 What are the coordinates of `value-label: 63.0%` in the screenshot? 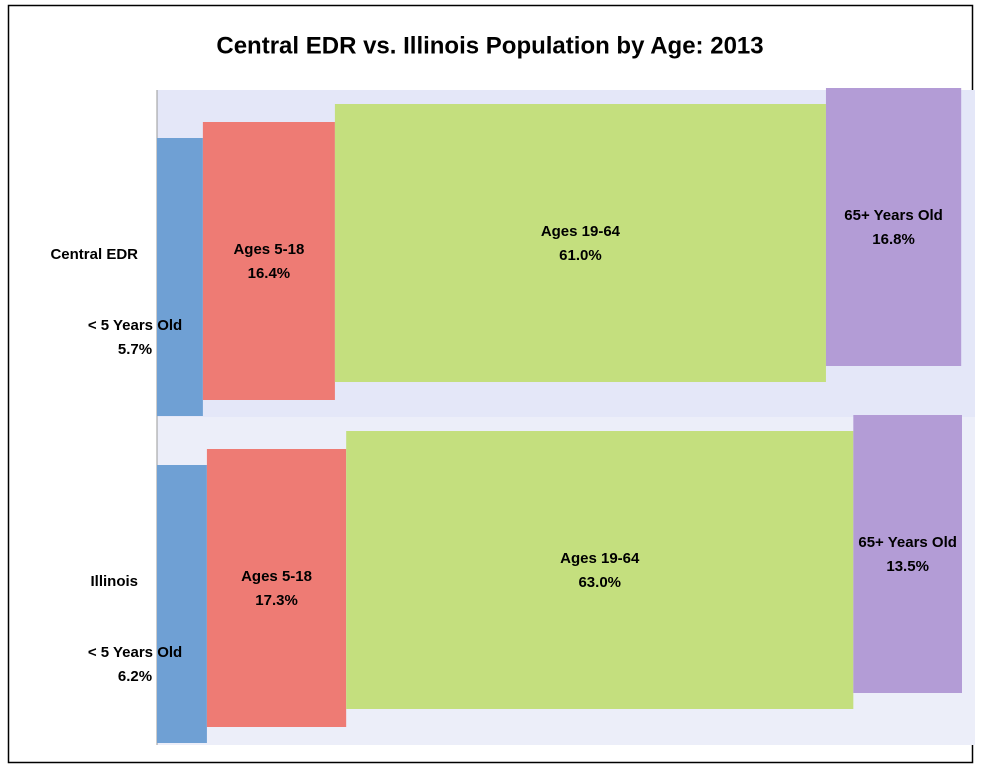 It's located at (599, 582).